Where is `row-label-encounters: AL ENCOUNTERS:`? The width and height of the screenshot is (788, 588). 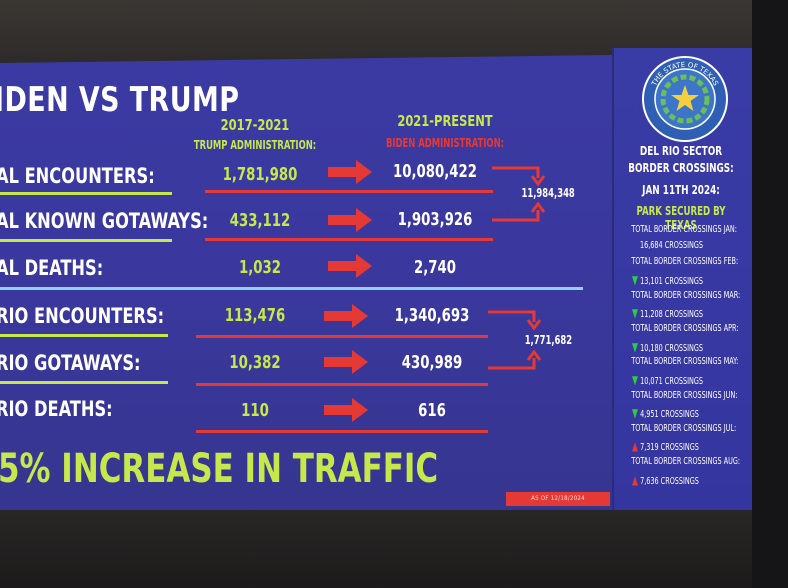 row-label-encounters: AL ENCOUNTERS: is located at coordinates (77, 176).